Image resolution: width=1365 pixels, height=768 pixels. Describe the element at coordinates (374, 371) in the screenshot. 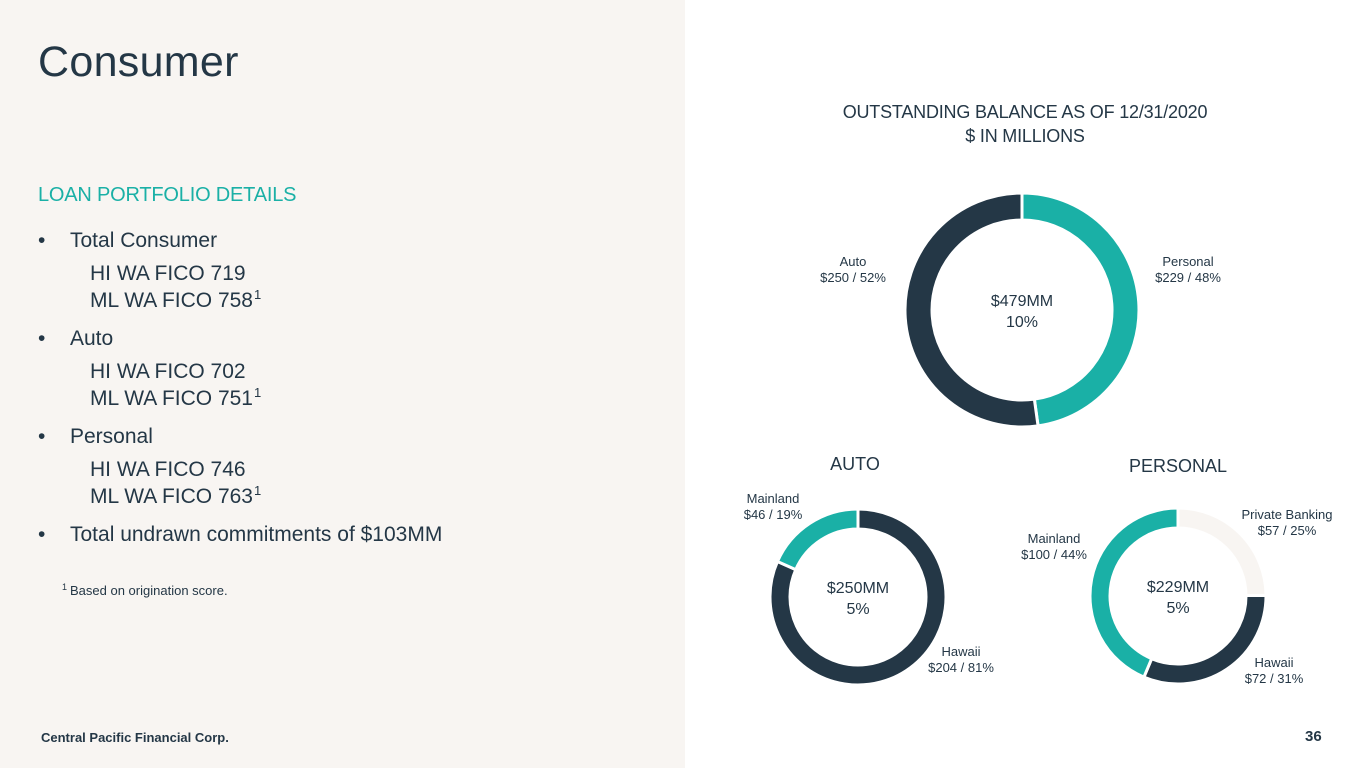

I see `sub-item: HI WA FICO 702` at that location.